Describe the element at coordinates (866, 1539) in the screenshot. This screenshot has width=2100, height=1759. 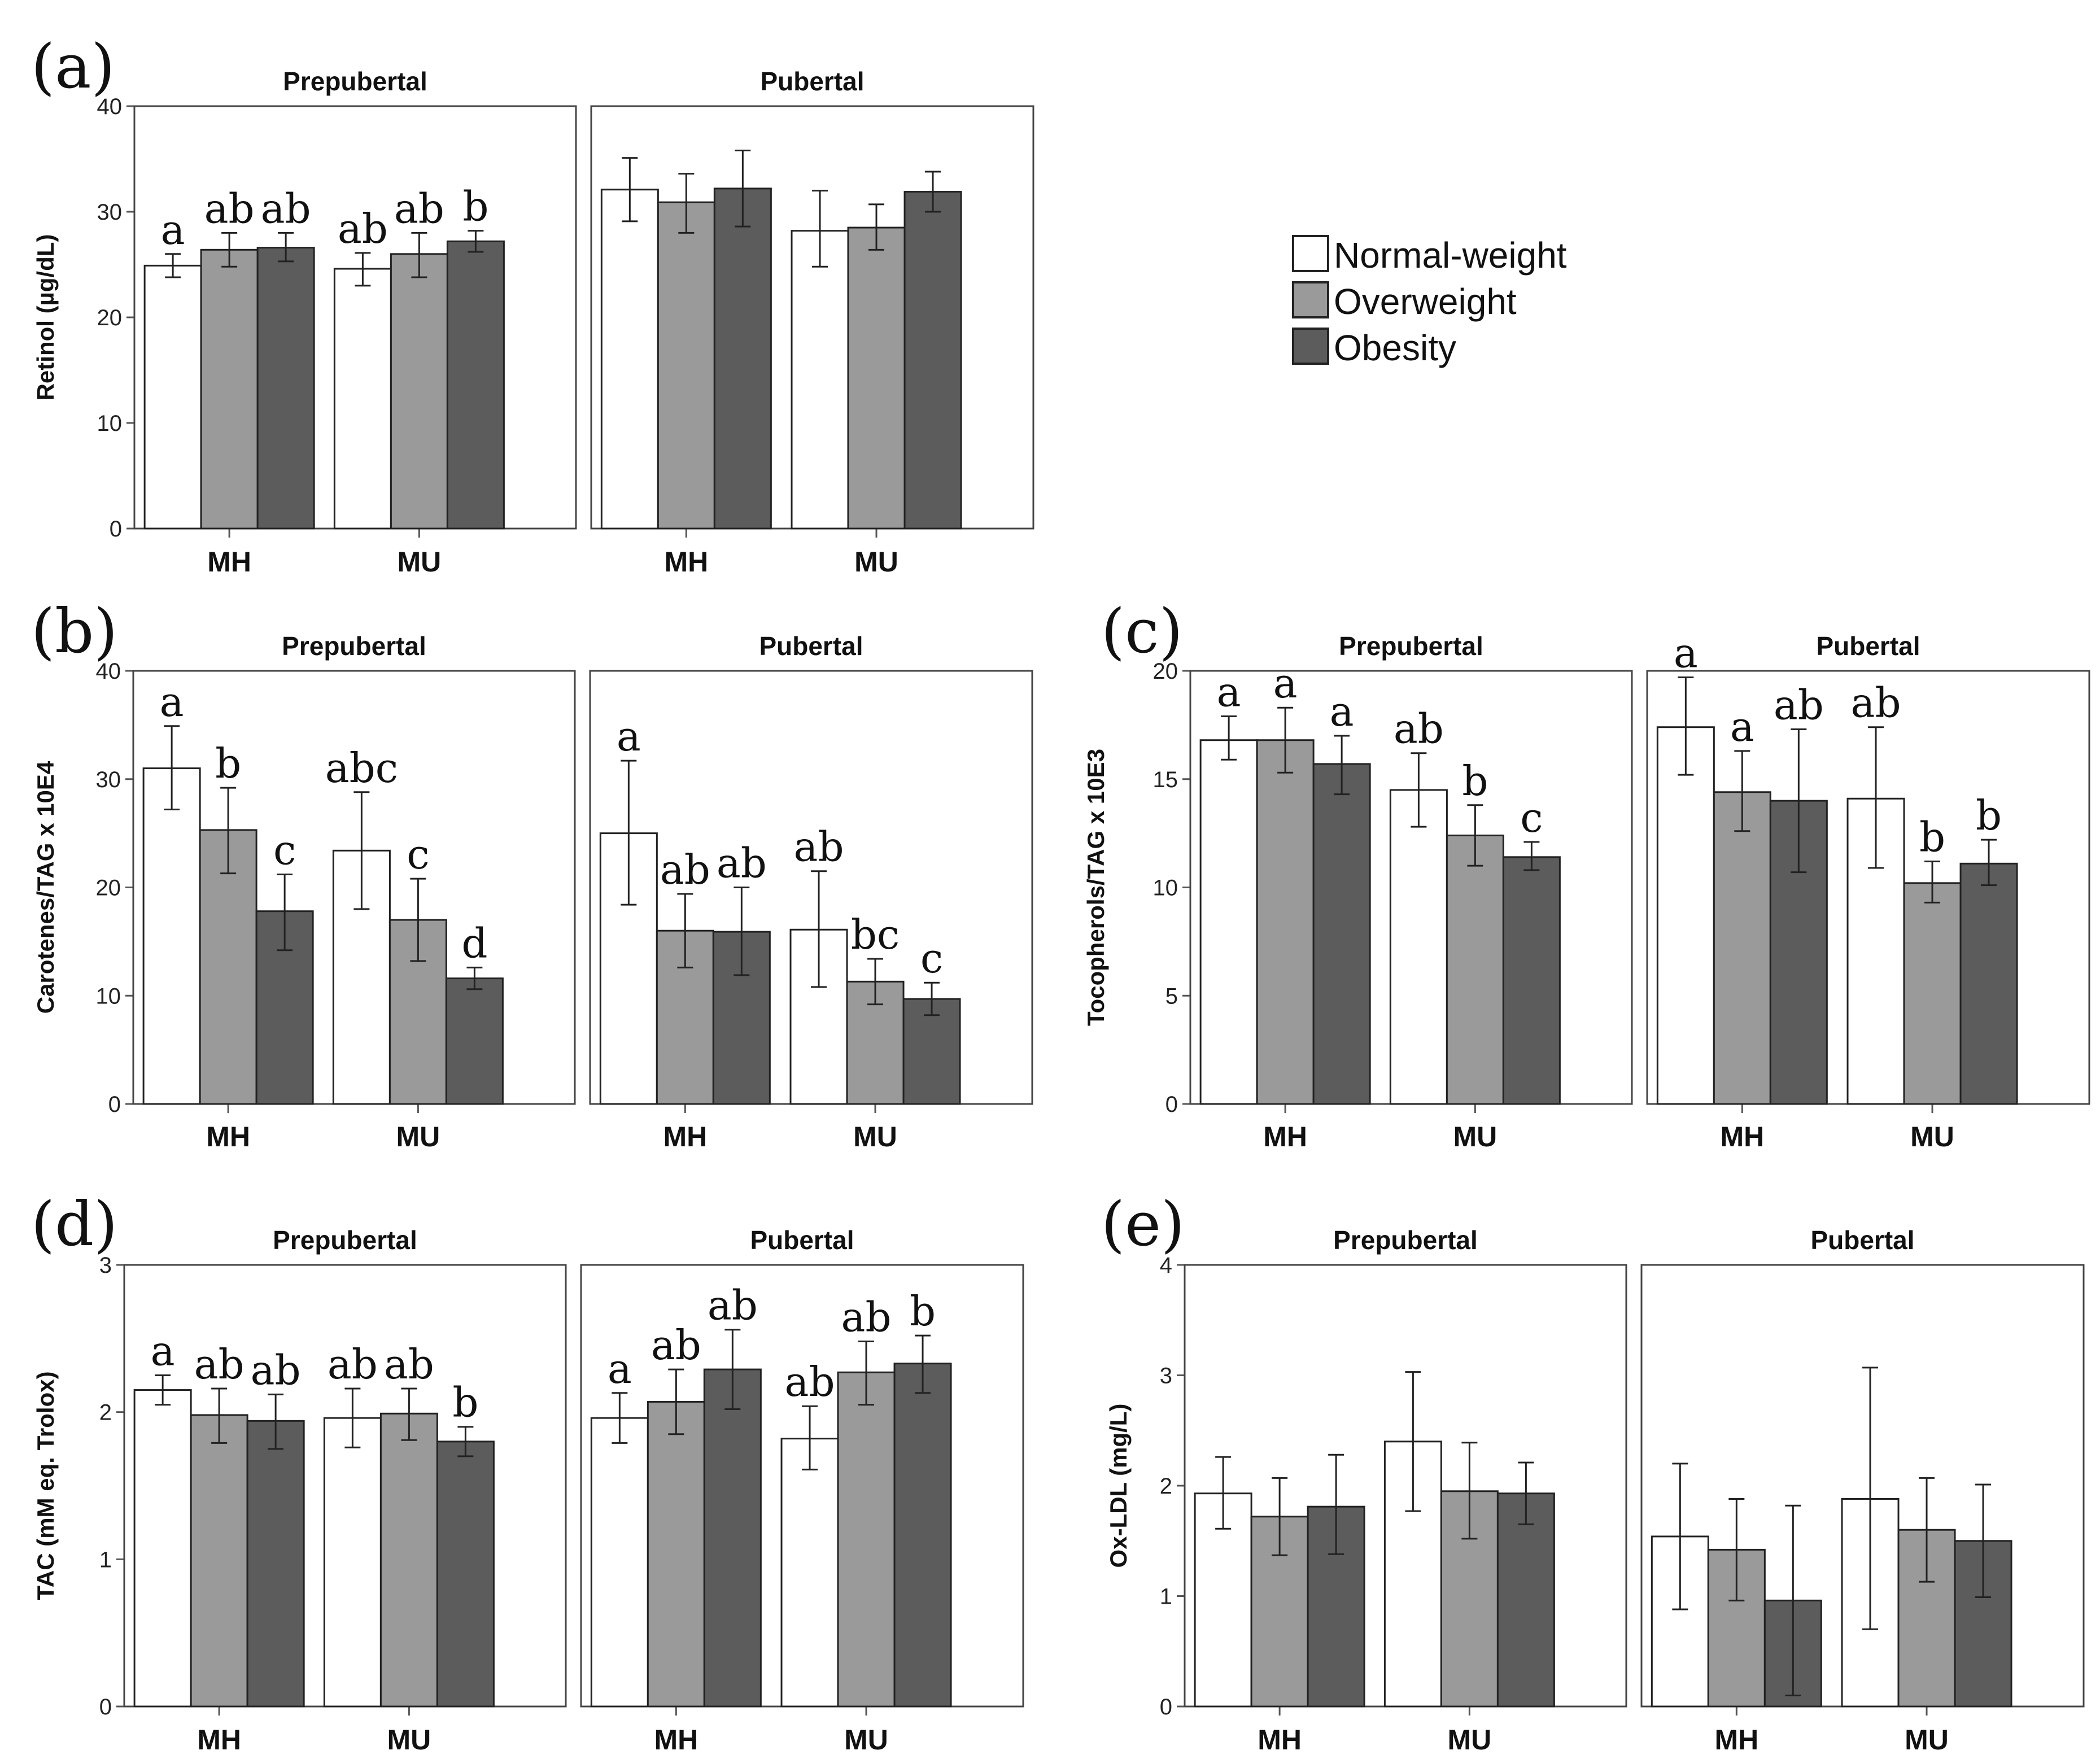
I see `bar-d-pubertal-mu-overweight` at that location.